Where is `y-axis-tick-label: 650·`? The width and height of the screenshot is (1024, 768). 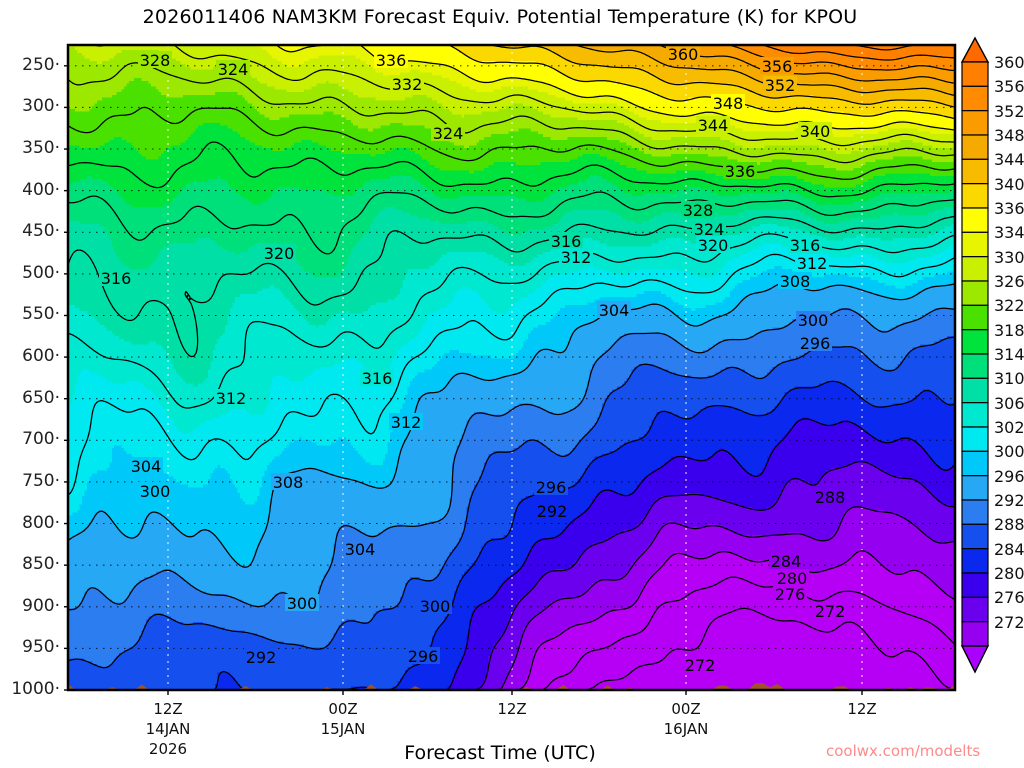 y-axis-tick-label: 650· is located at coordinates (41, 397).